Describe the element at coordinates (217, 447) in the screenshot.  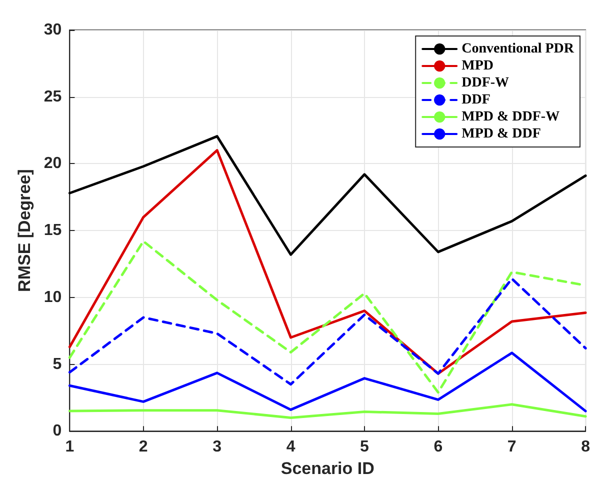
I see `x-tick-label: 3` at that location.